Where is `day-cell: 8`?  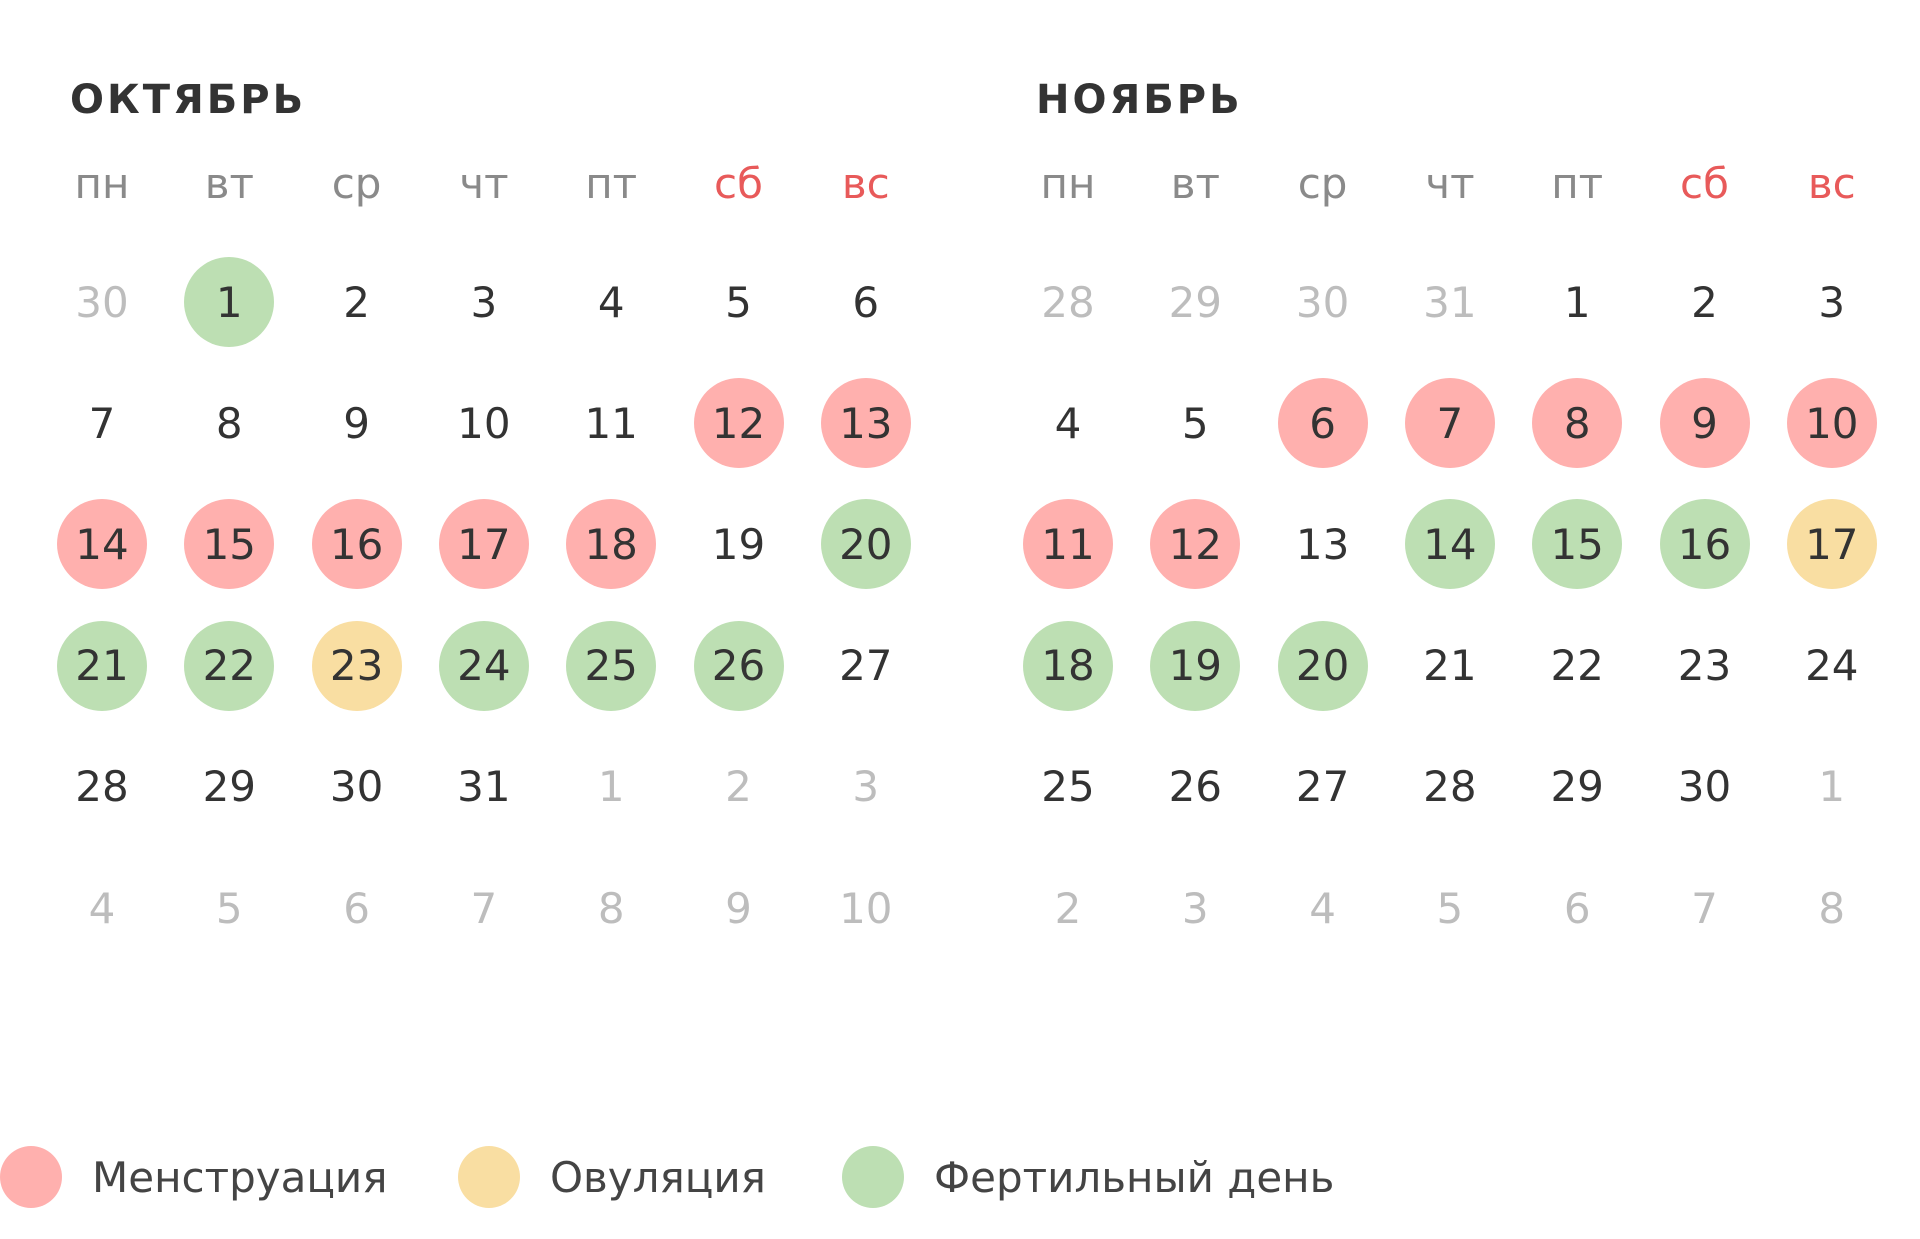
day-cell: 8 is located at coordinates (229, 423).